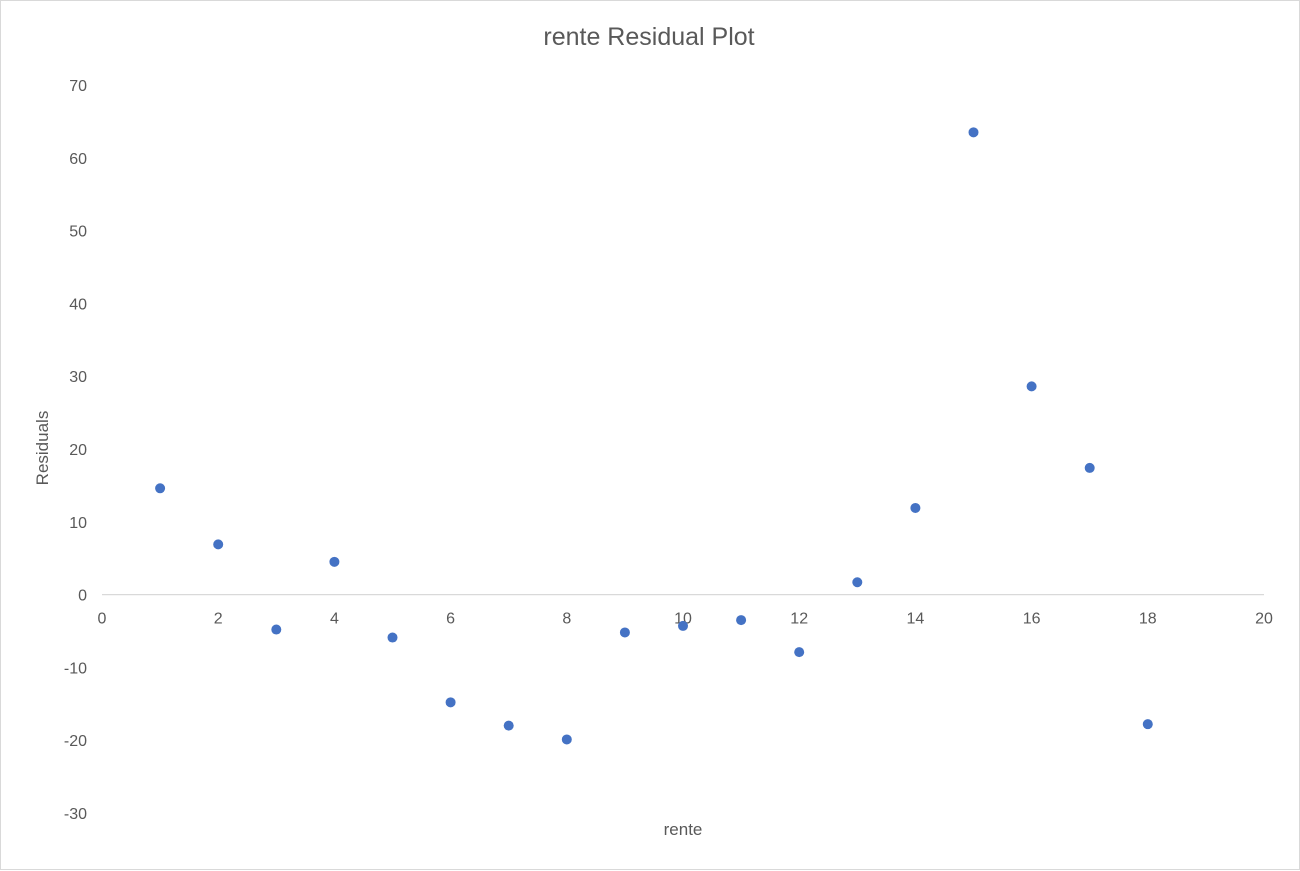  I want to click on y-tick-labels: -30 -20 -10 0 10 20 30 40 50 60 70, so click(75, 450).